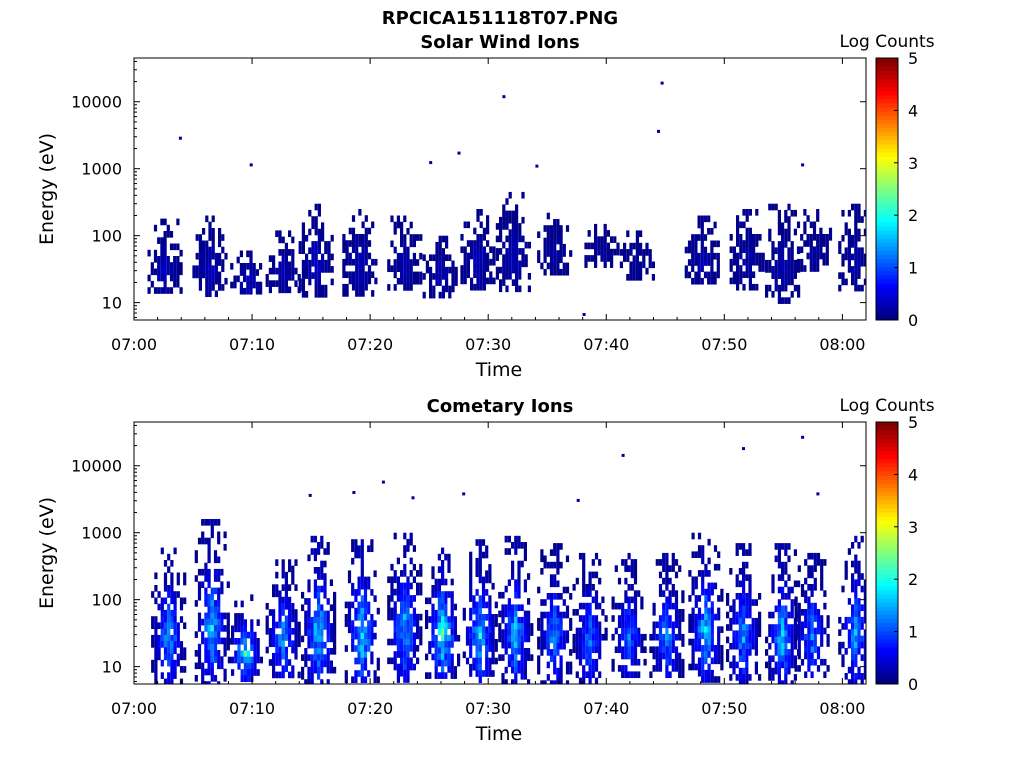 The image size is (1024, 768). I want to click on y-axis-label: Energy (eV), so click(47, 553).